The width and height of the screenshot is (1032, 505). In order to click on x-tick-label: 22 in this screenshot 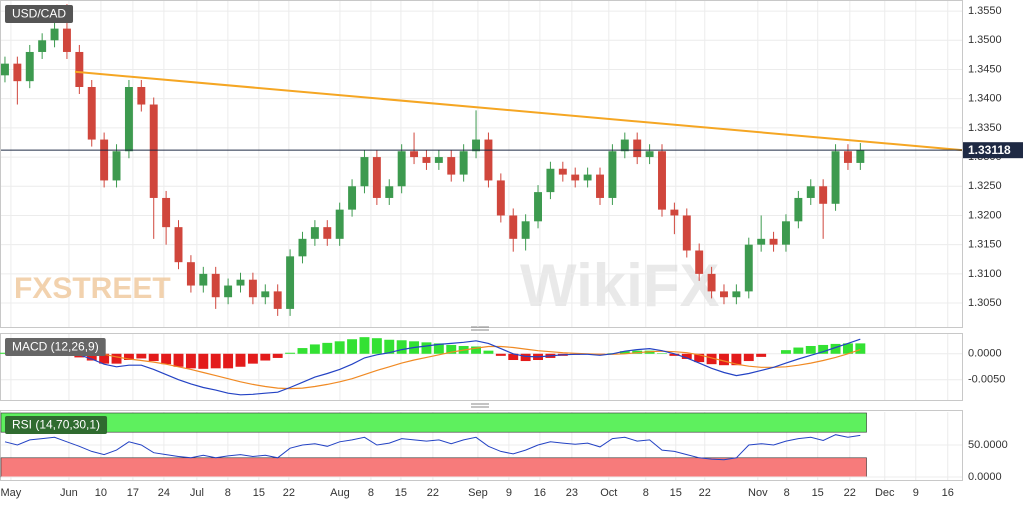, I will do `click(289, 493)`.